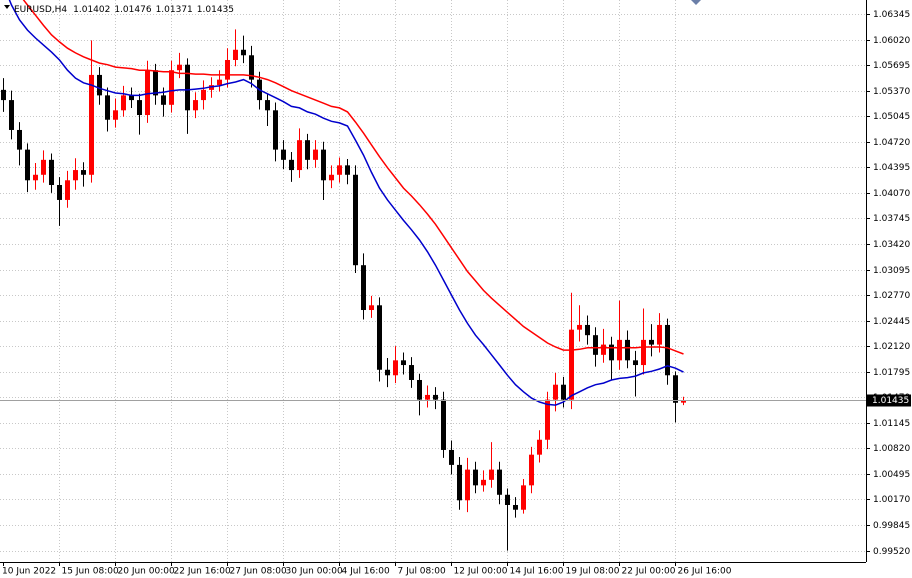 The width and height of the screenshot is (912, 578). I want to click on y-tick-label: 0.99845, so click(891, 526).